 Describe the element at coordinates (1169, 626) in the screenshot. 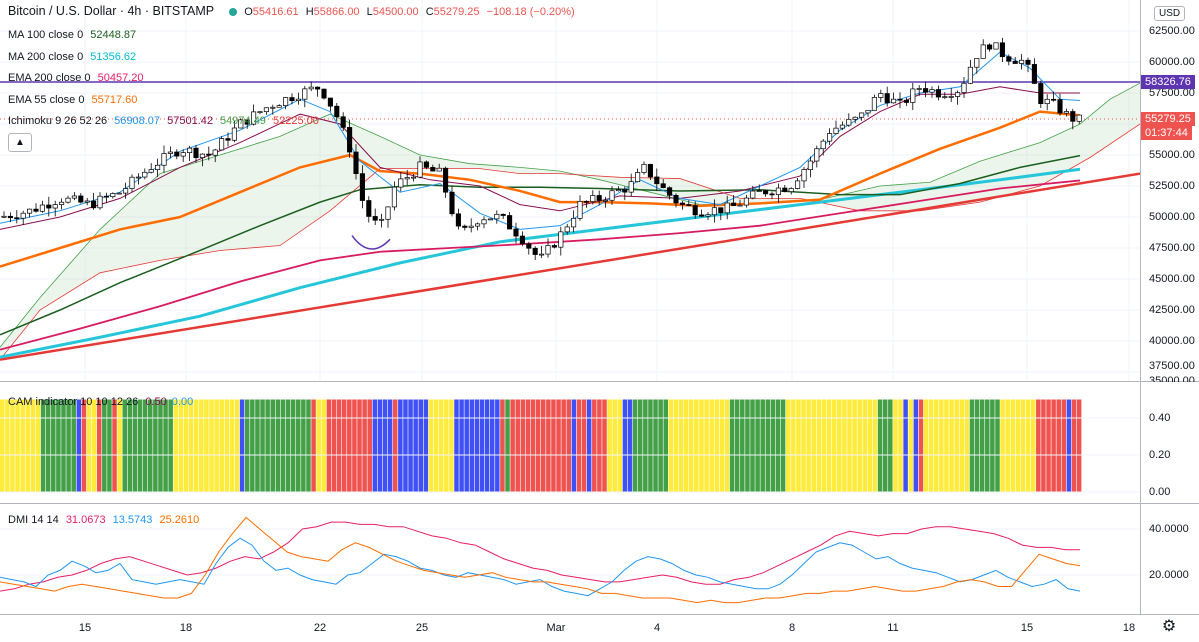

I see `gear-icon: ⚙` at that location.